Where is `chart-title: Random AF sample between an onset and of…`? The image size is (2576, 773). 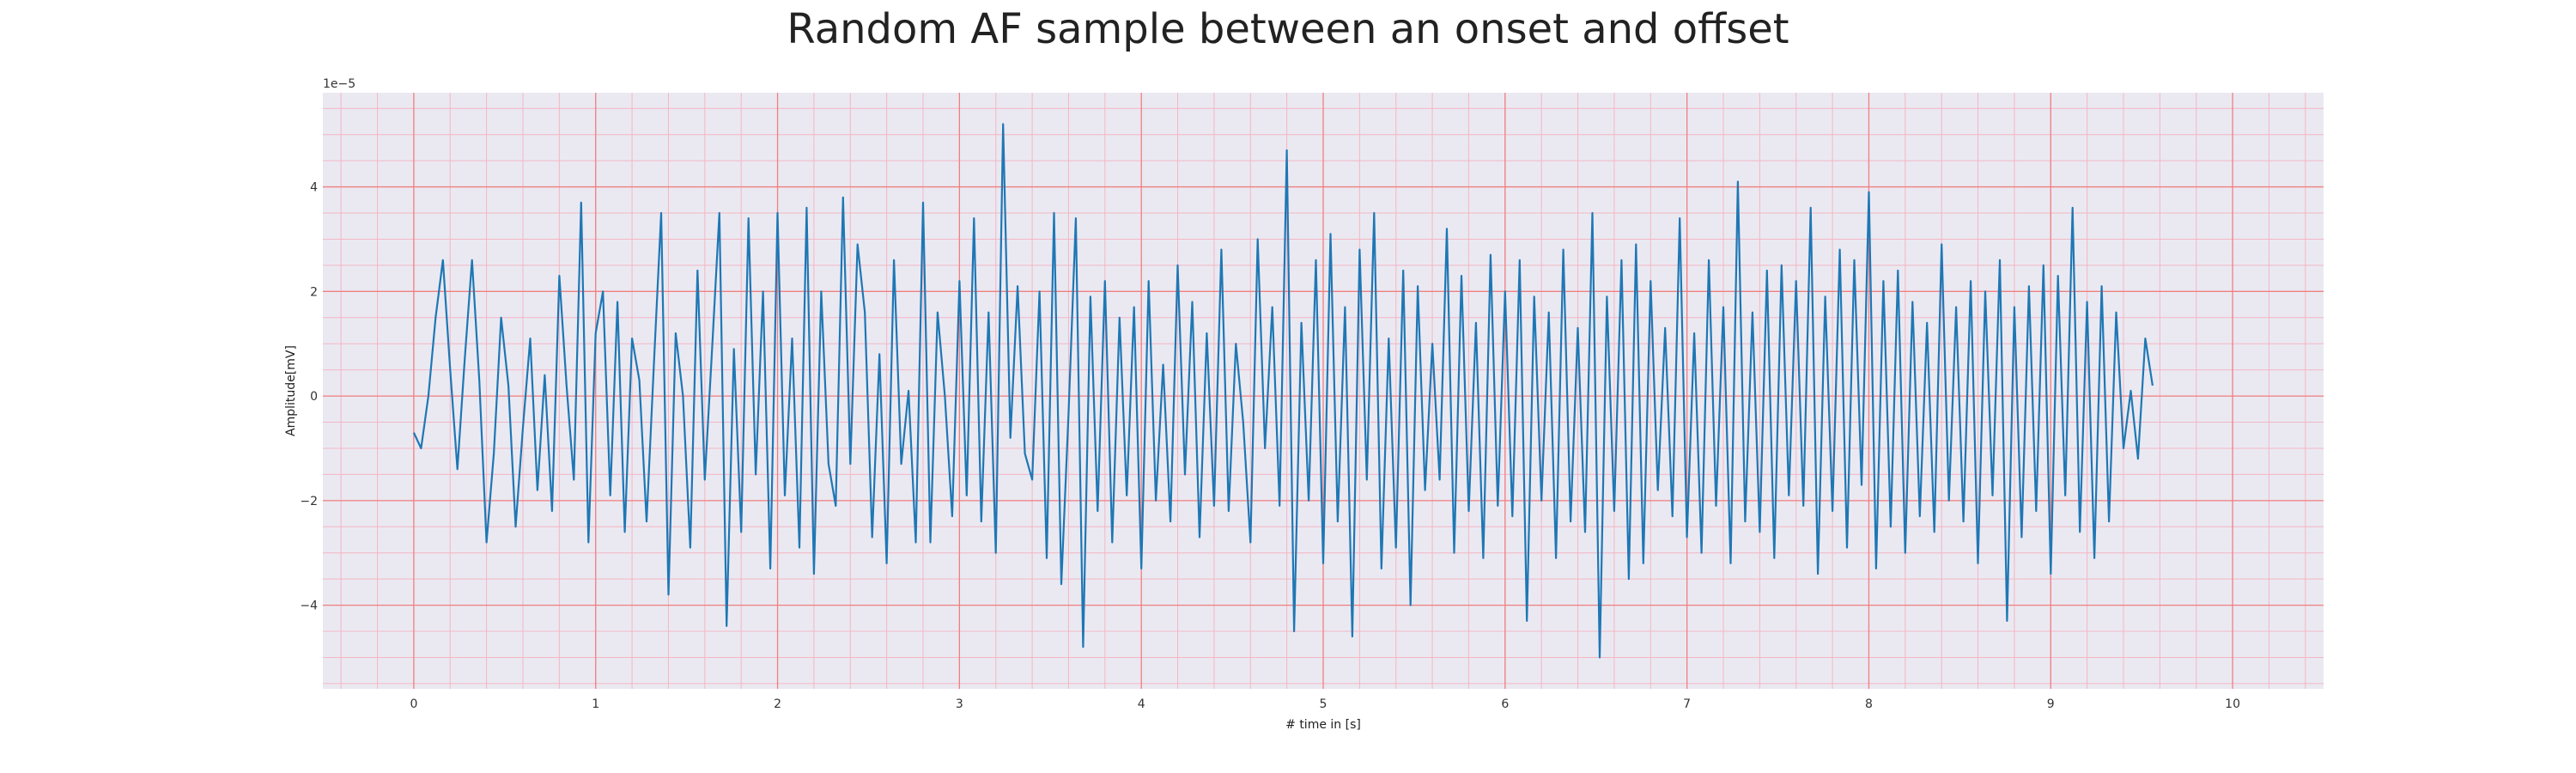
chart-title: Random AF sample between an onset and of… is located at coordinates (1288, 29).